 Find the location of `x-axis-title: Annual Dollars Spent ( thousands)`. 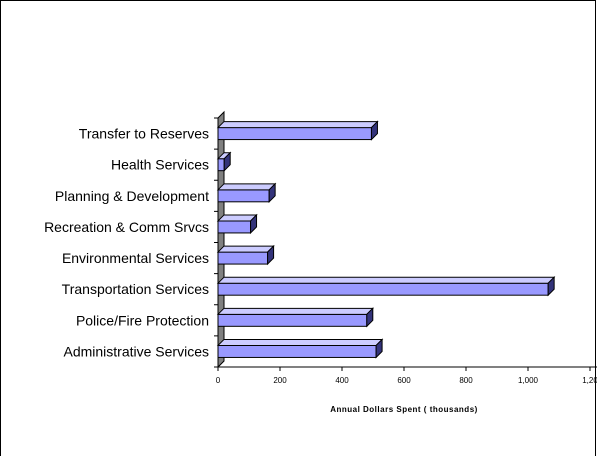

x-axis-title: Annual Dollars Spent ( thousands) is located at coordinates (404, 409).